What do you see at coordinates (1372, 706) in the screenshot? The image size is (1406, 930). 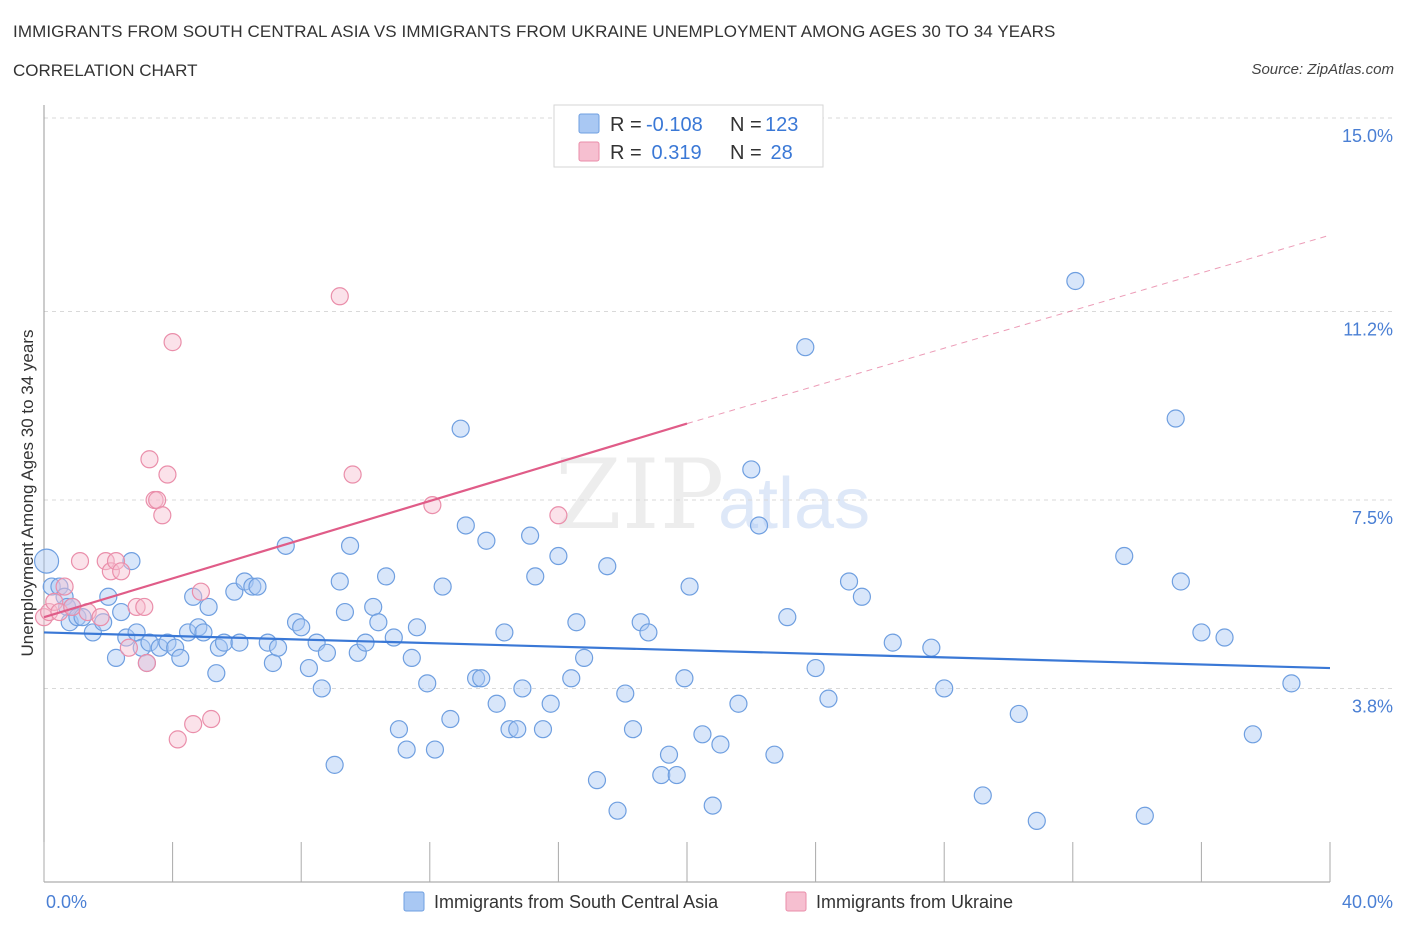 I see `y-tick-label: 3.8%` at bounding box center [1372, 706].